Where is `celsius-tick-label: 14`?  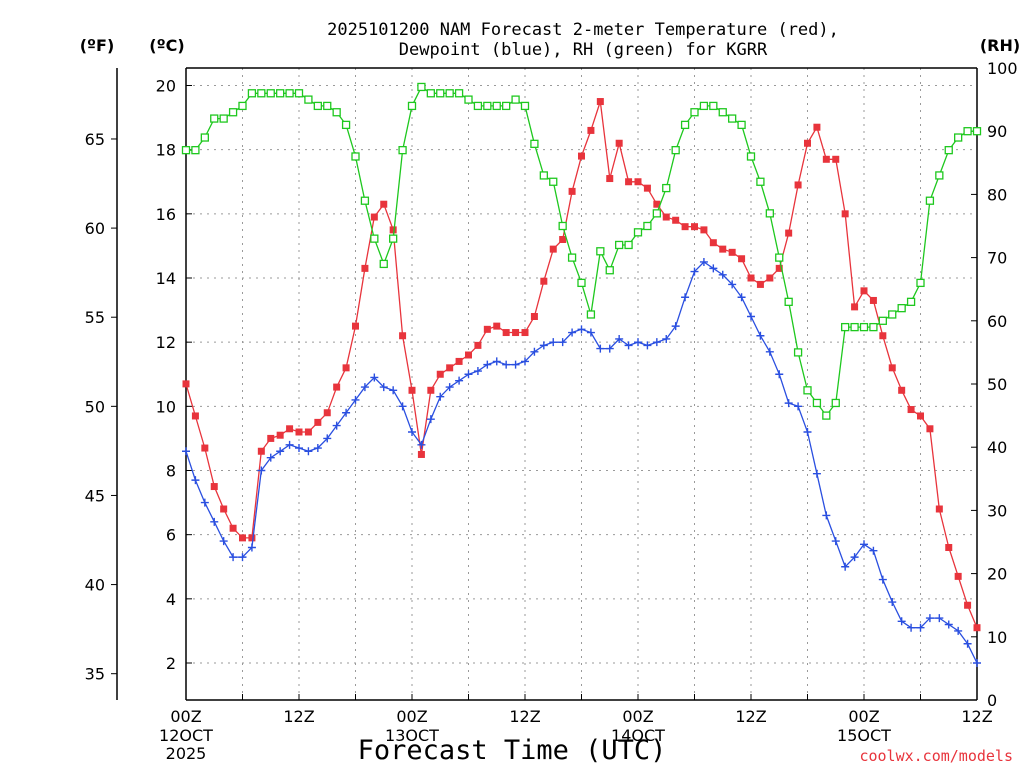 celsius-tick-label: 14 is located at coordinates (166, 278).